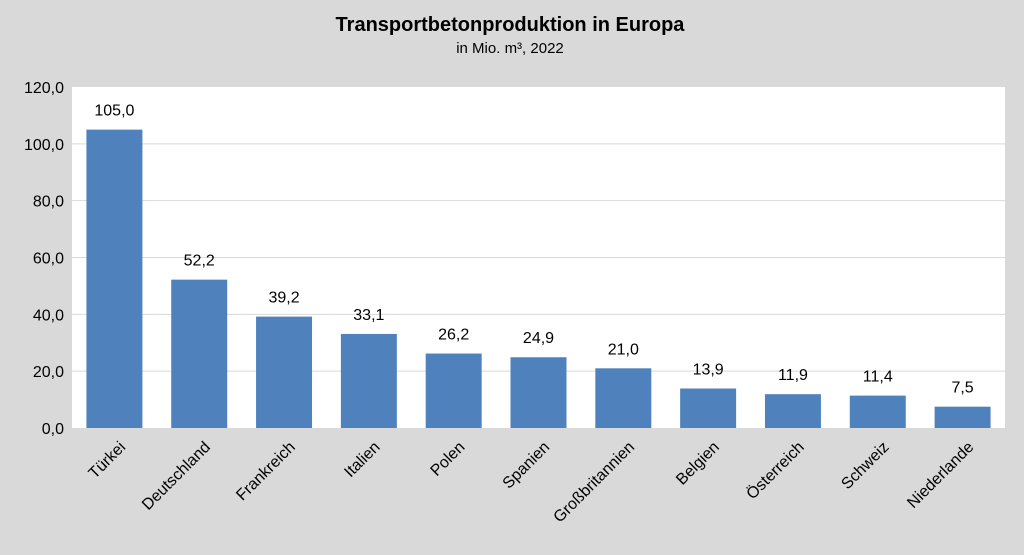 The width and height of the screenshot is (1024, 555). I want to click on data-label: 26,2, so click(453, 335).